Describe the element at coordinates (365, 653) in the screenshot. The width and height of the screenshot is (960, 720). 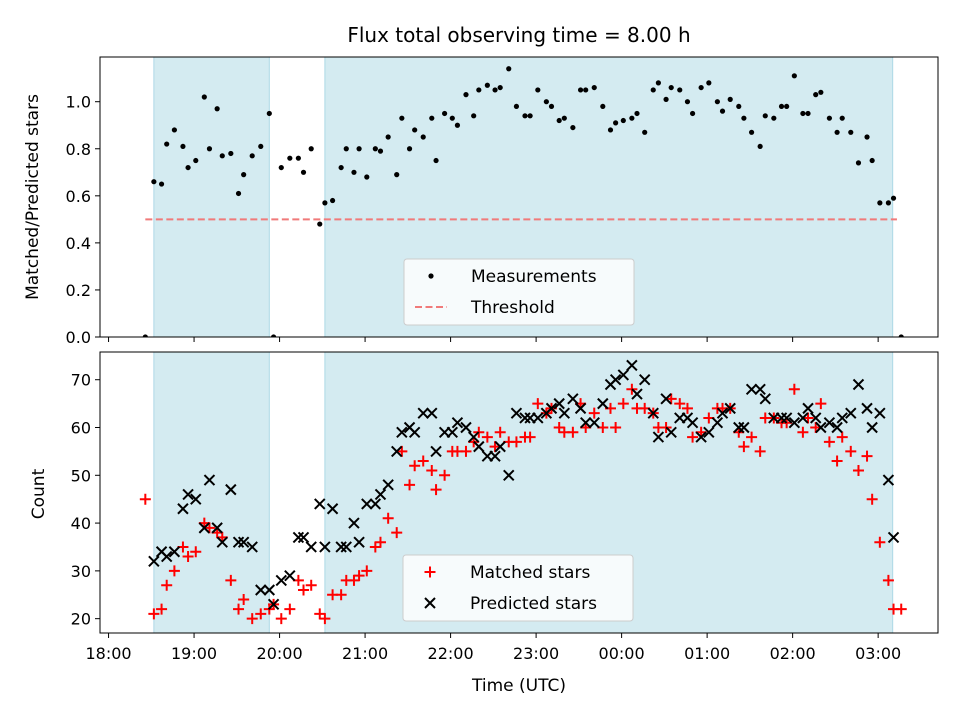
I see `x-tick-label: 21:00` at that location.